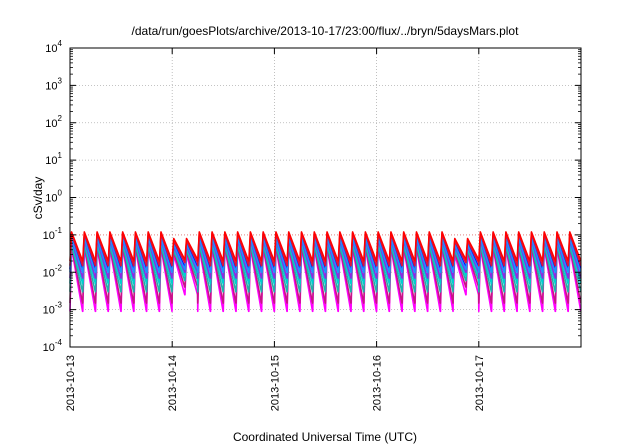  Describe the element at coordinates (173, 383) in the screenshot. I see `x-tick-label: 2013-10-14` at that location.